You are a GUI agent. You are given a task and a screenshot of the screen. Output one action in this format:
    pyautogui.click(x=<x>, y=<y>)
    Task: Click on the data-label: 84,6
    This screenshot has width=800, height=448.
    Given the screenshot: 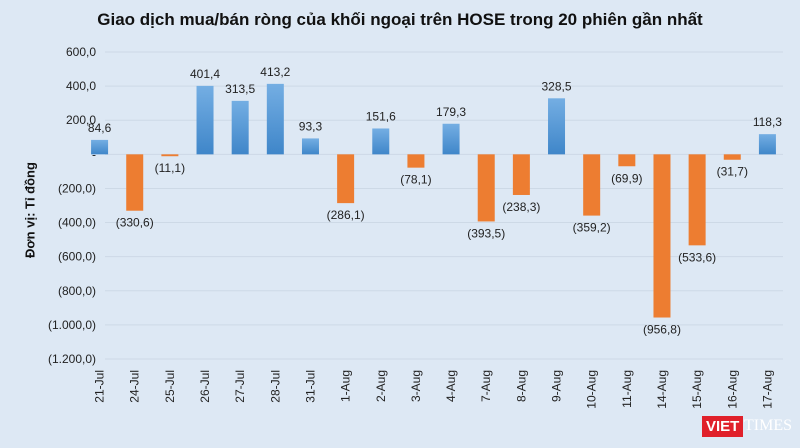 What is the action you would take?
    pyautogui.click(x=100, y=128)
    